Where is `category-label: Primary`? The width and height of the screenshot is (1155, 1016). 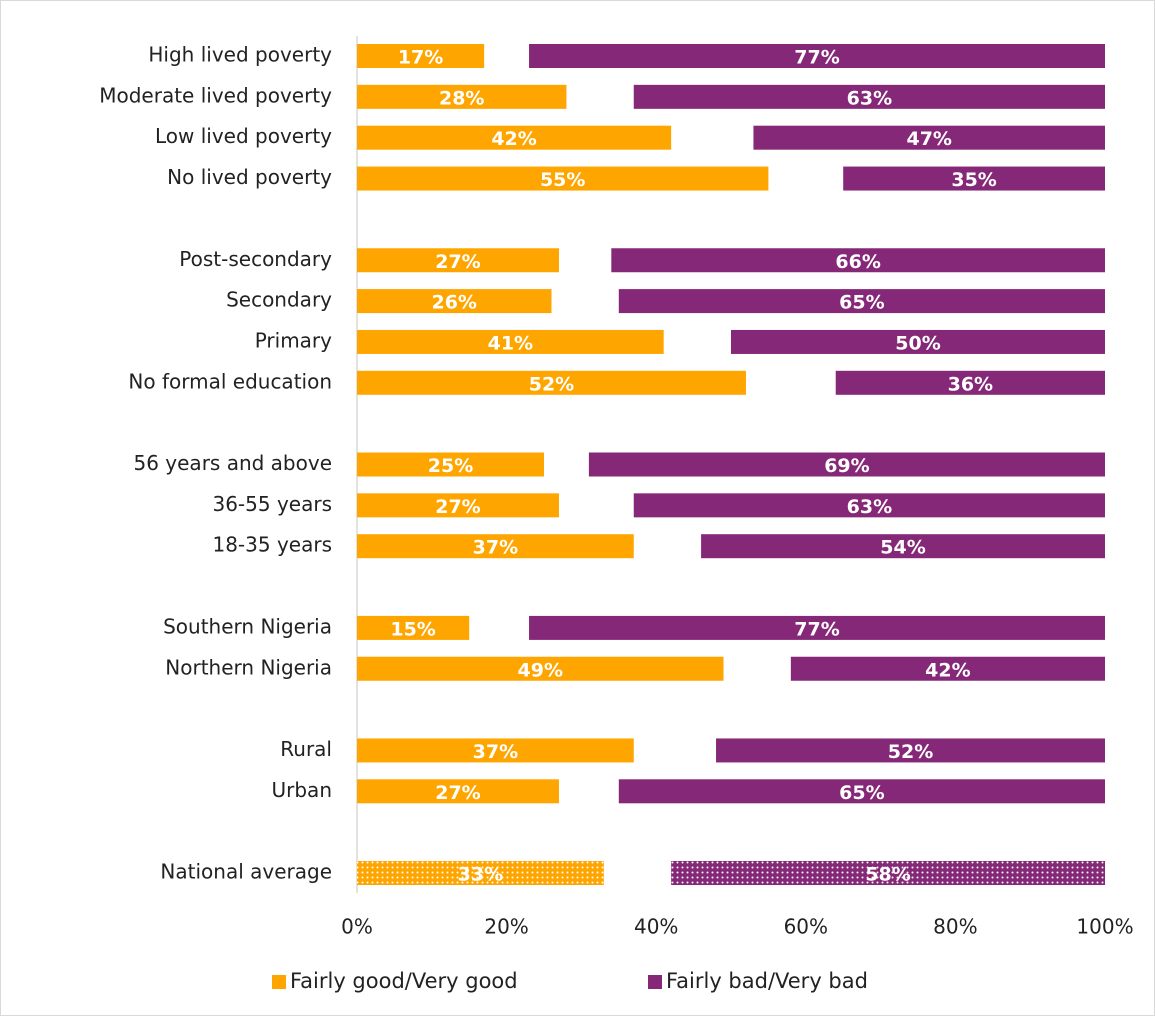
category-label: Primary is located at coordinates (293, 340).